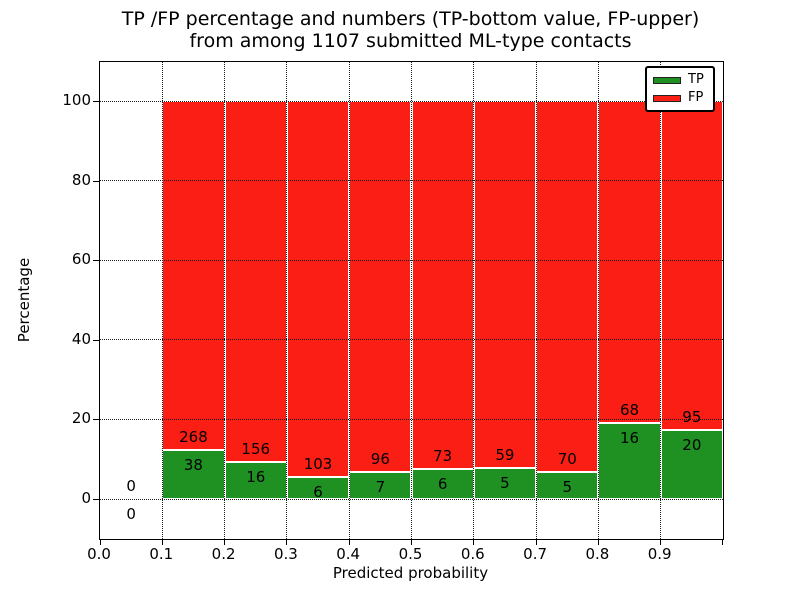 Image resolution: width=800 pixels, height=600 pixels. What do you see at coordinates (696, 79) in the screenshot?
I see `tp-legend-label: TP` at bounding box center [696, 79].